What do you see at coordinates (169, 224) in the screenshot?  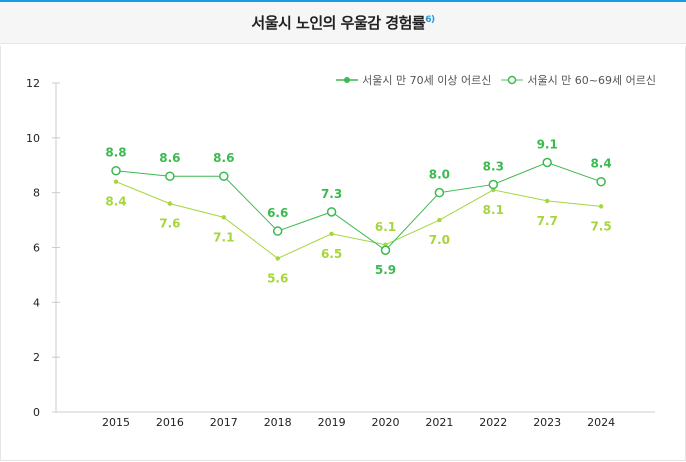 I see `data-label: 7.6` at bounding box center [169, 224].